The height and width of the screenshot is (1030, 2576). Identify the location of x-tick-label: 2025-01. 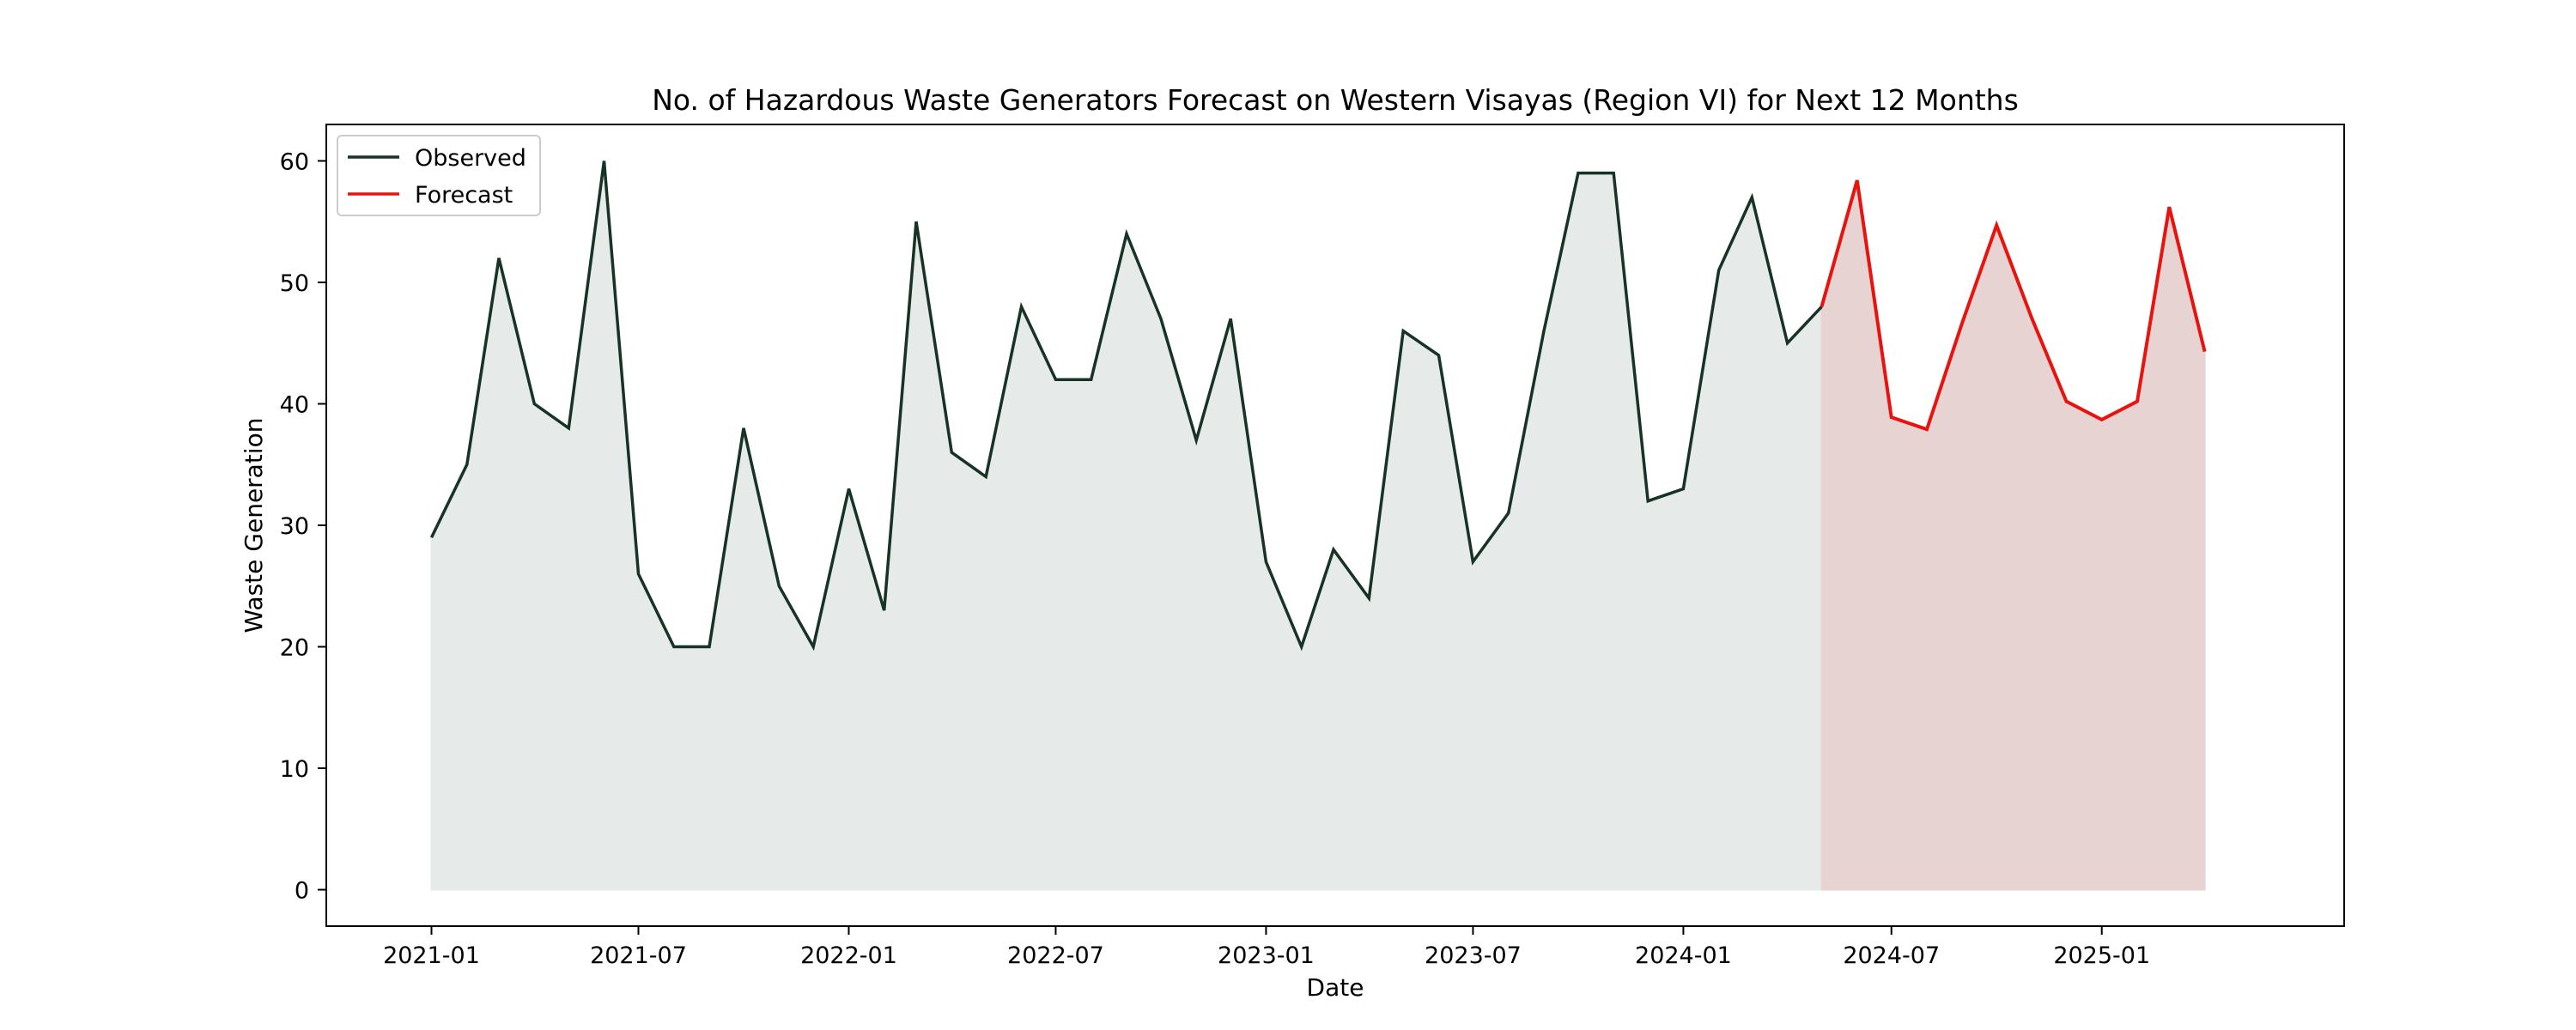
(2101, 955).